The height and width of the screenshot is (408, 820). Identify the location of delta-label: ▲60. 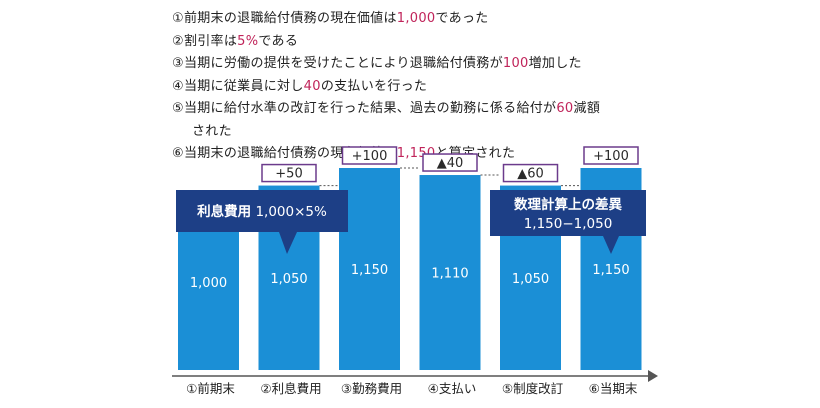
(530, 174).